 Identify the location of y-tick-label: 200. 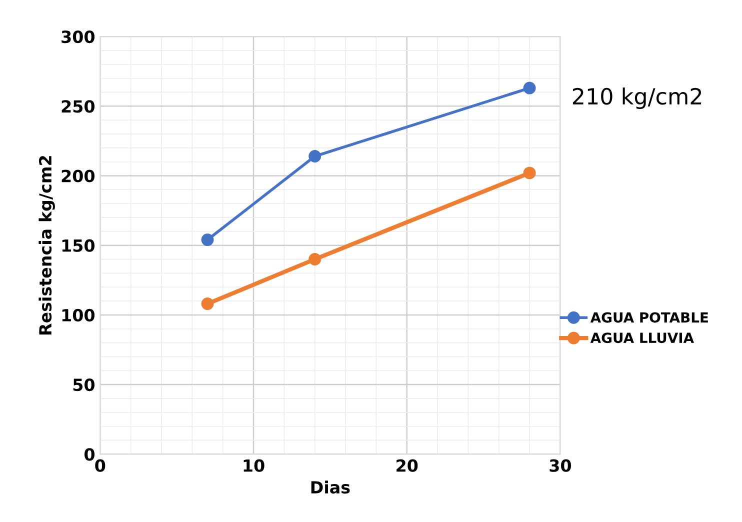
(78, 176).